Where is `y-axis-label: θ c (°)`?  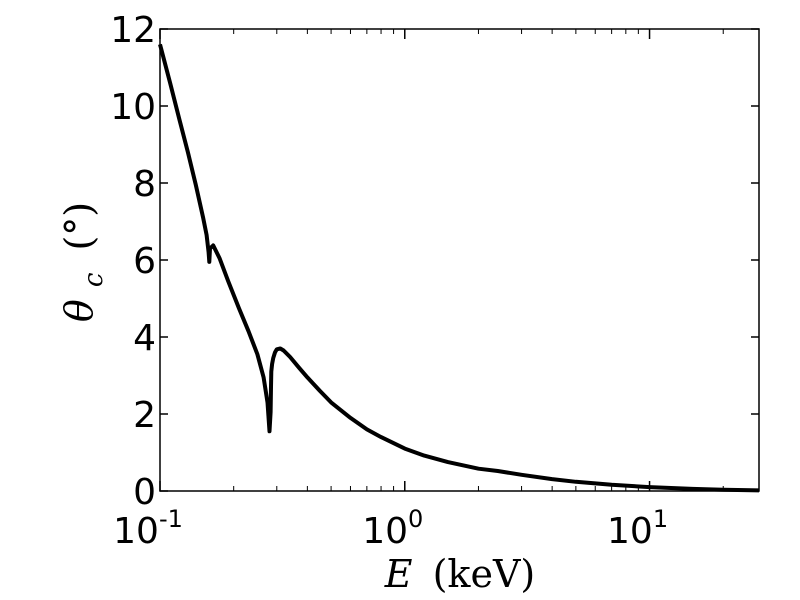 y-axis-label: θ c (°) is located at coordinates (84, 262).